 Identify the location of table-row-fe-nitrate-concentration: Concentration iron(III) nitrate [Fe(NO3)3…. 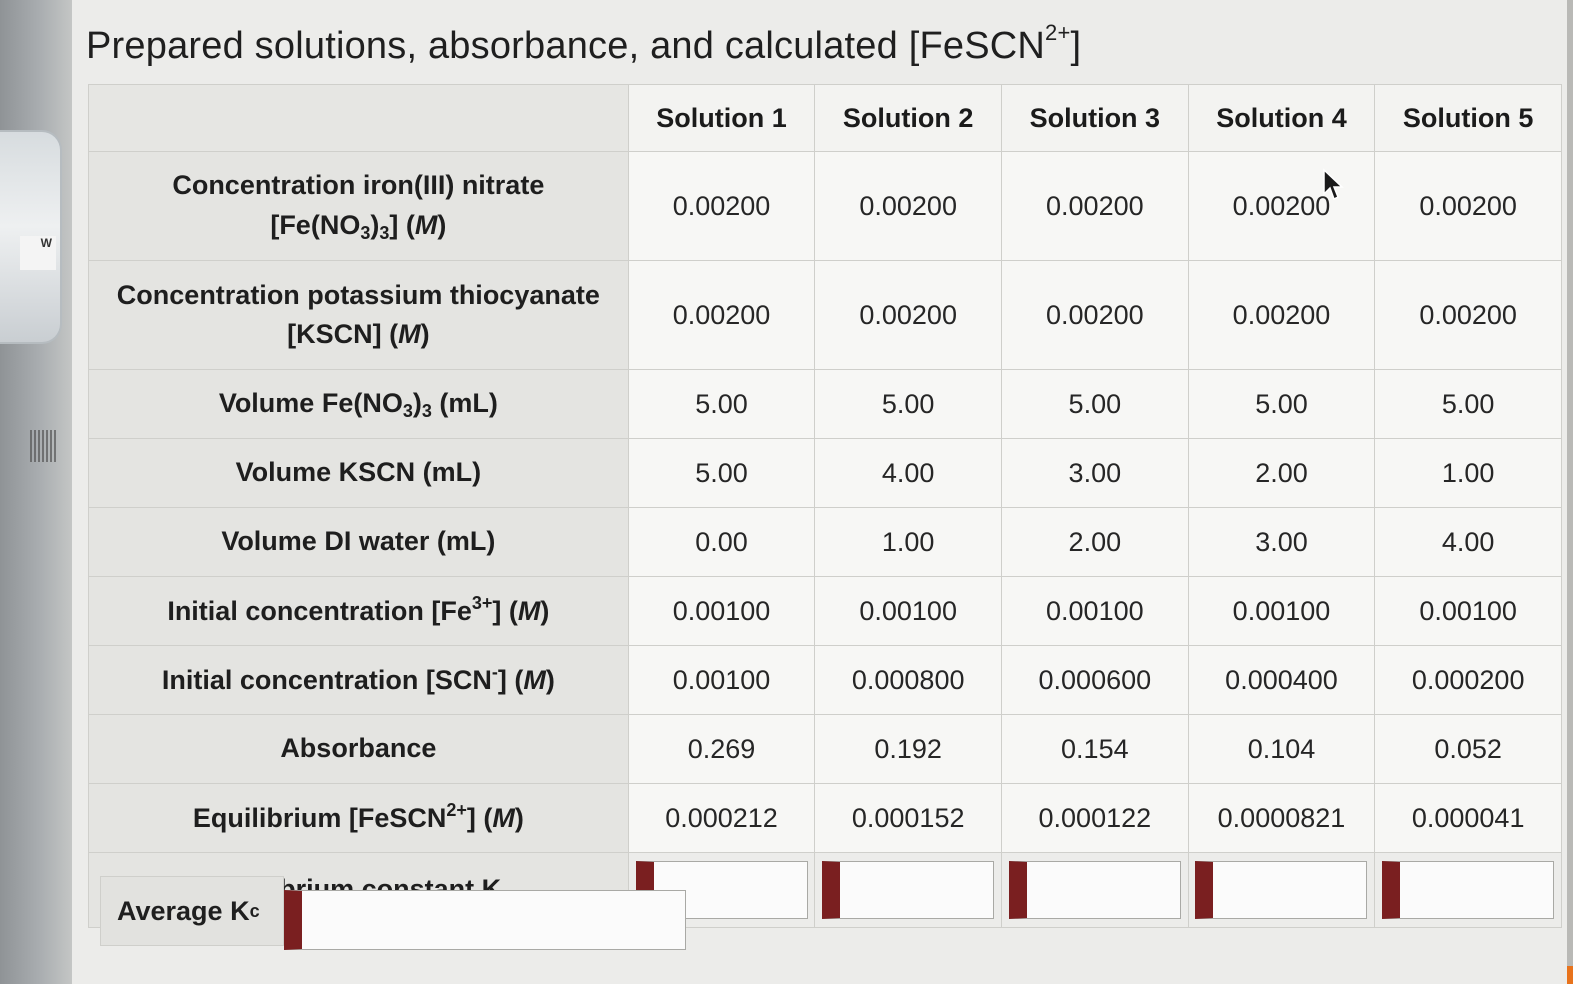
(825, 206).